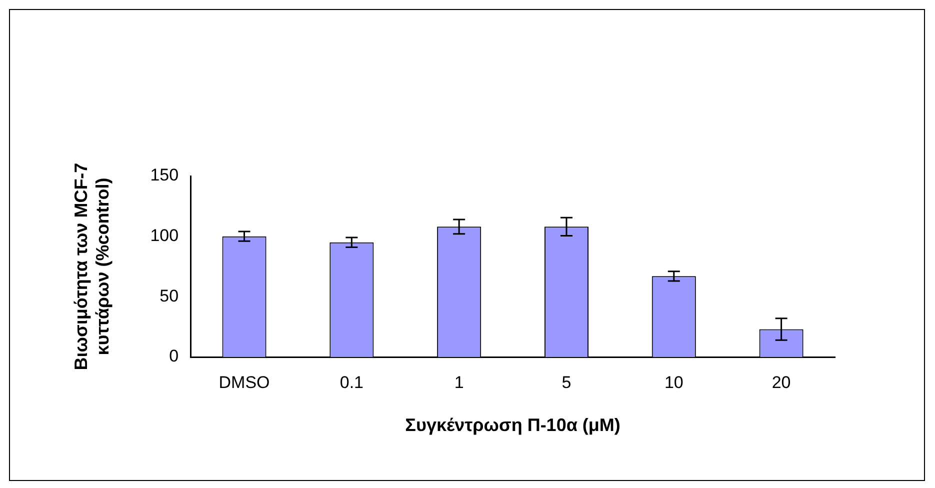 The width and height of the screenshot is (935, 488). Describe the element at coordinates (174, 356) in the screenshot. I see `y-tick-label: 0` at that location.